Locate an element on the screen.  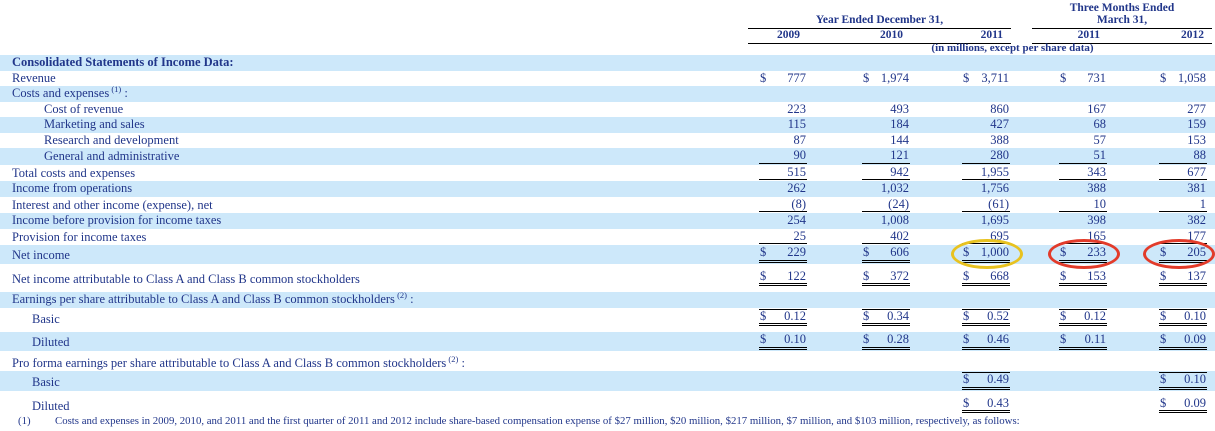
amount-value: 860 is located at coordinates (999, 108).